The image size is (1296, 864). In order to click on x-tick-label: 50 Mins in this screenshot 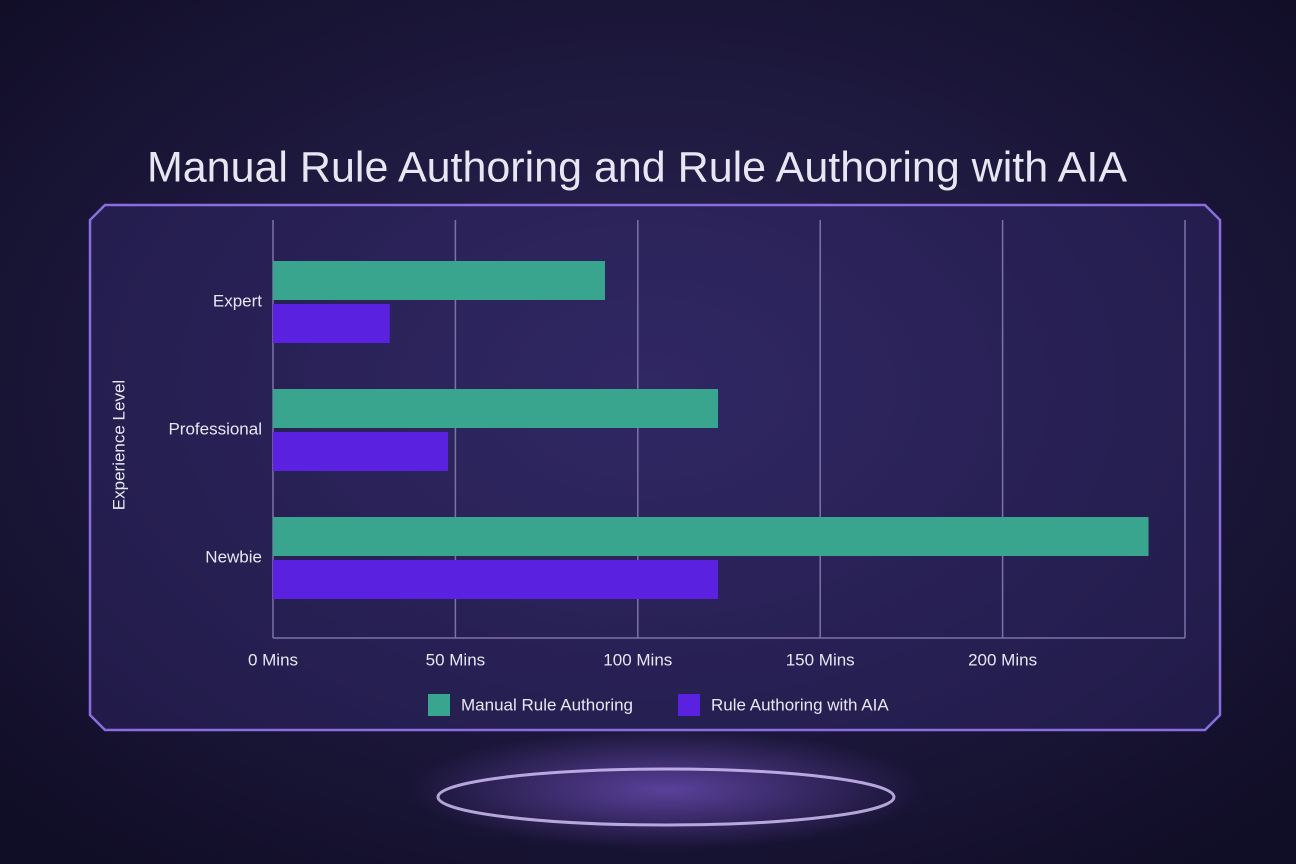, I will do `click(456, 659)`.